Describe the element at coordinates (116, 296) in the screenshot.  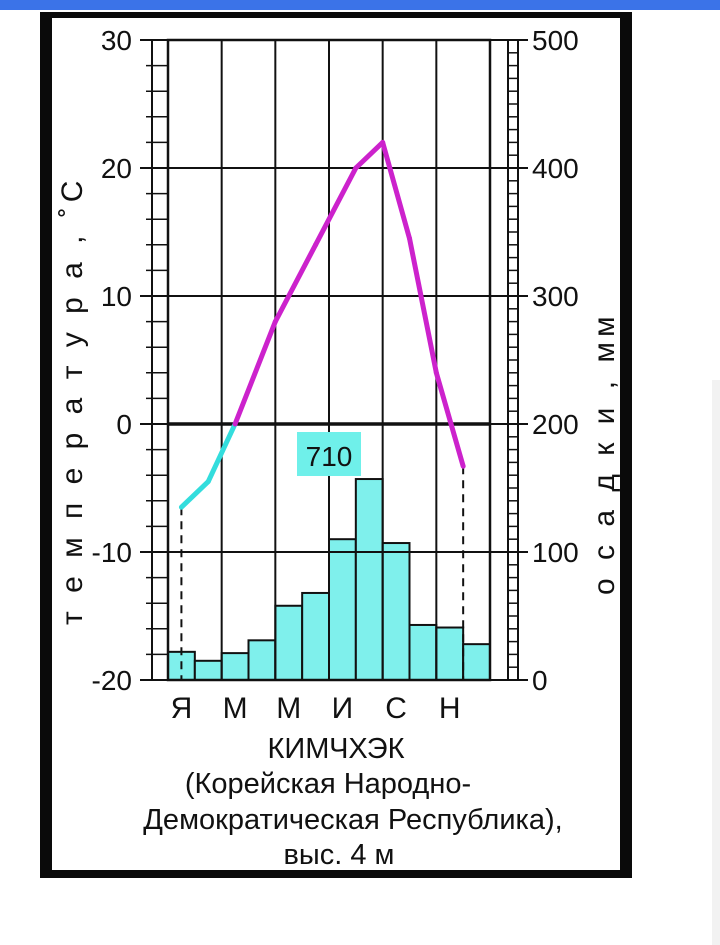
I see `left-tick-label: 10` at that location.